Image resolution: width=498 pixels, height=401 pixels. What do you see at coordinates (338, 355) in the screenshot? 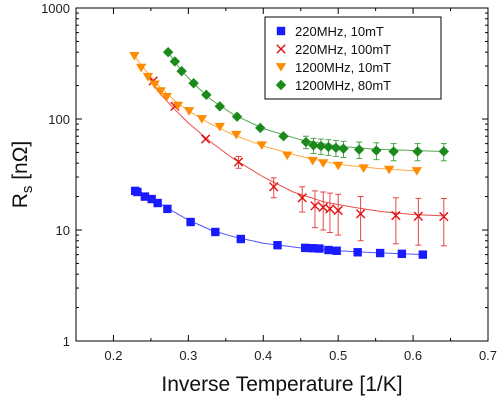
I see `x-tick-label: 0.5` at bounding box center [338, 355].